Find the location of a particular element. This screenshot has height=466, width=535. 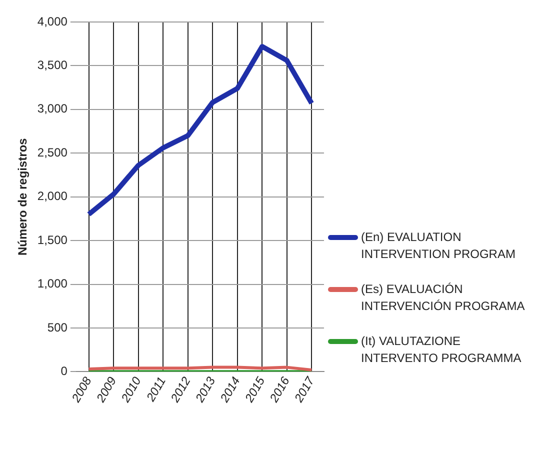

y-tick-label: 3,500 is located at coordinates (52, 65).